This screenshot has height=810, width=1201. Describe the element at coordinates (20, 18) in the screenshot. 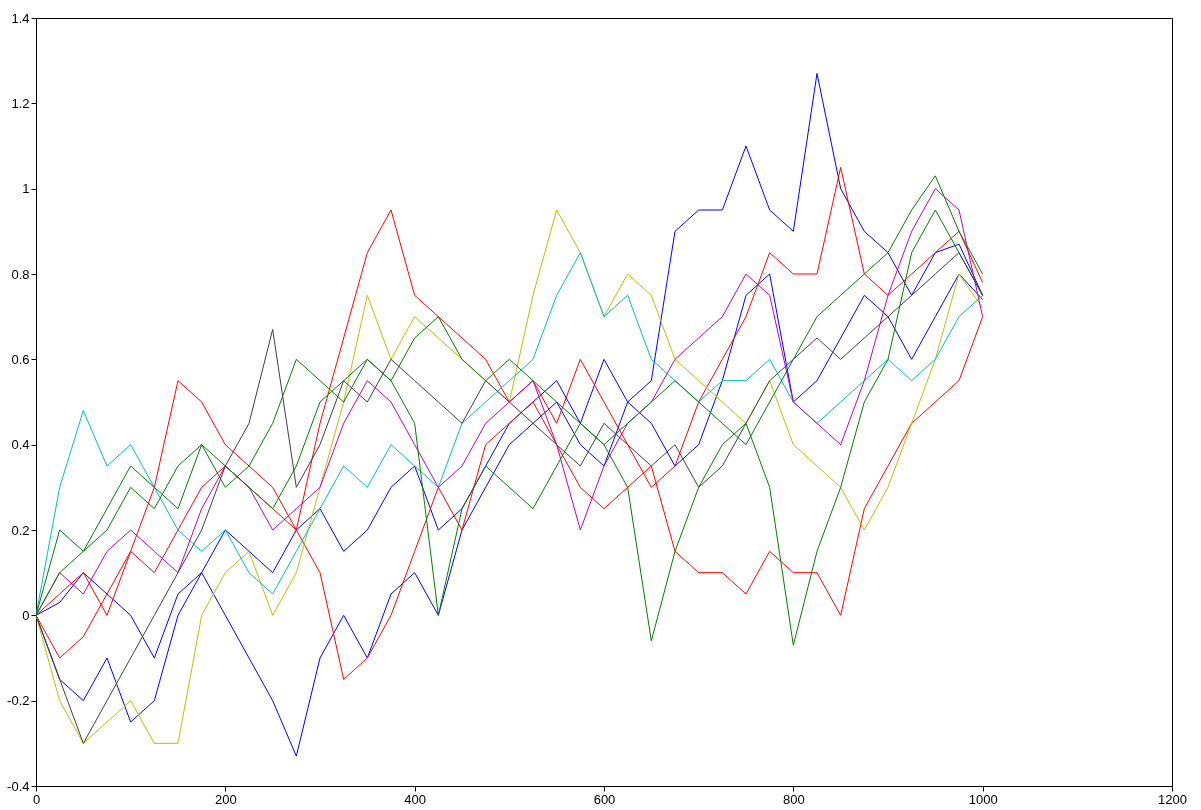

I see `y-tick-label: 1.4` at that location.